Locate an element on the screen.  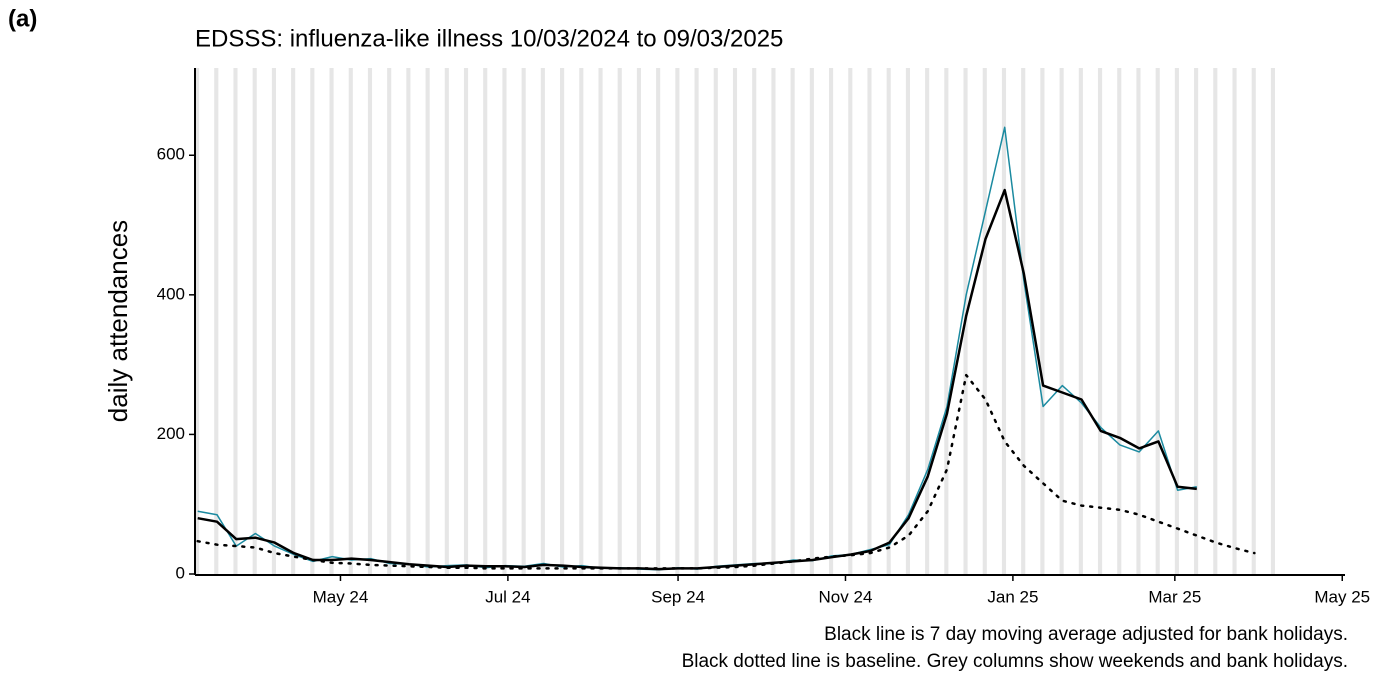
panel-label: (a) is located at coordinates (22, 18).